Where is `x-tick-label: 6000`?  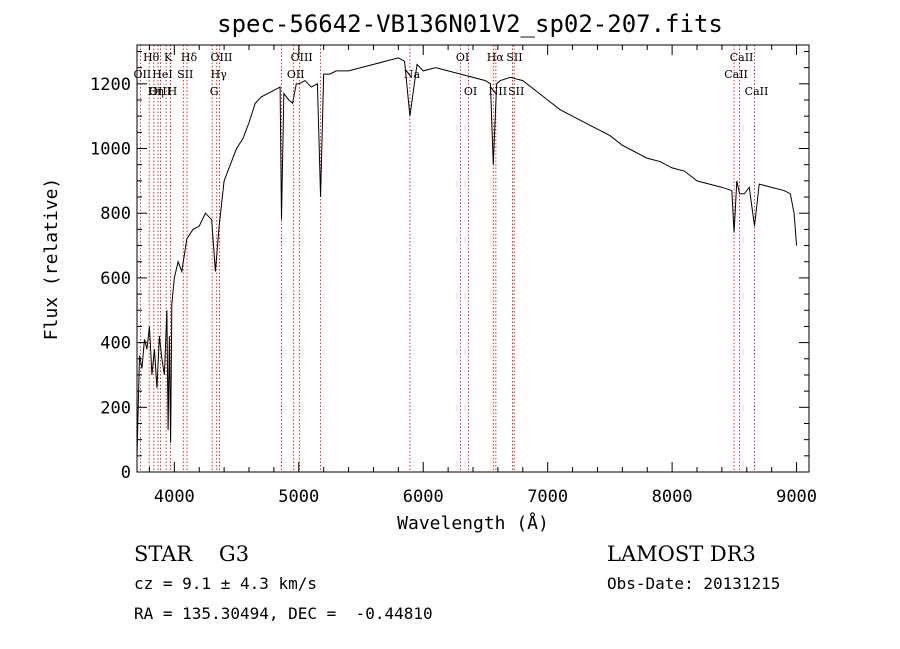
x-tick-label: 6000 is located at coordinates (423, 497).